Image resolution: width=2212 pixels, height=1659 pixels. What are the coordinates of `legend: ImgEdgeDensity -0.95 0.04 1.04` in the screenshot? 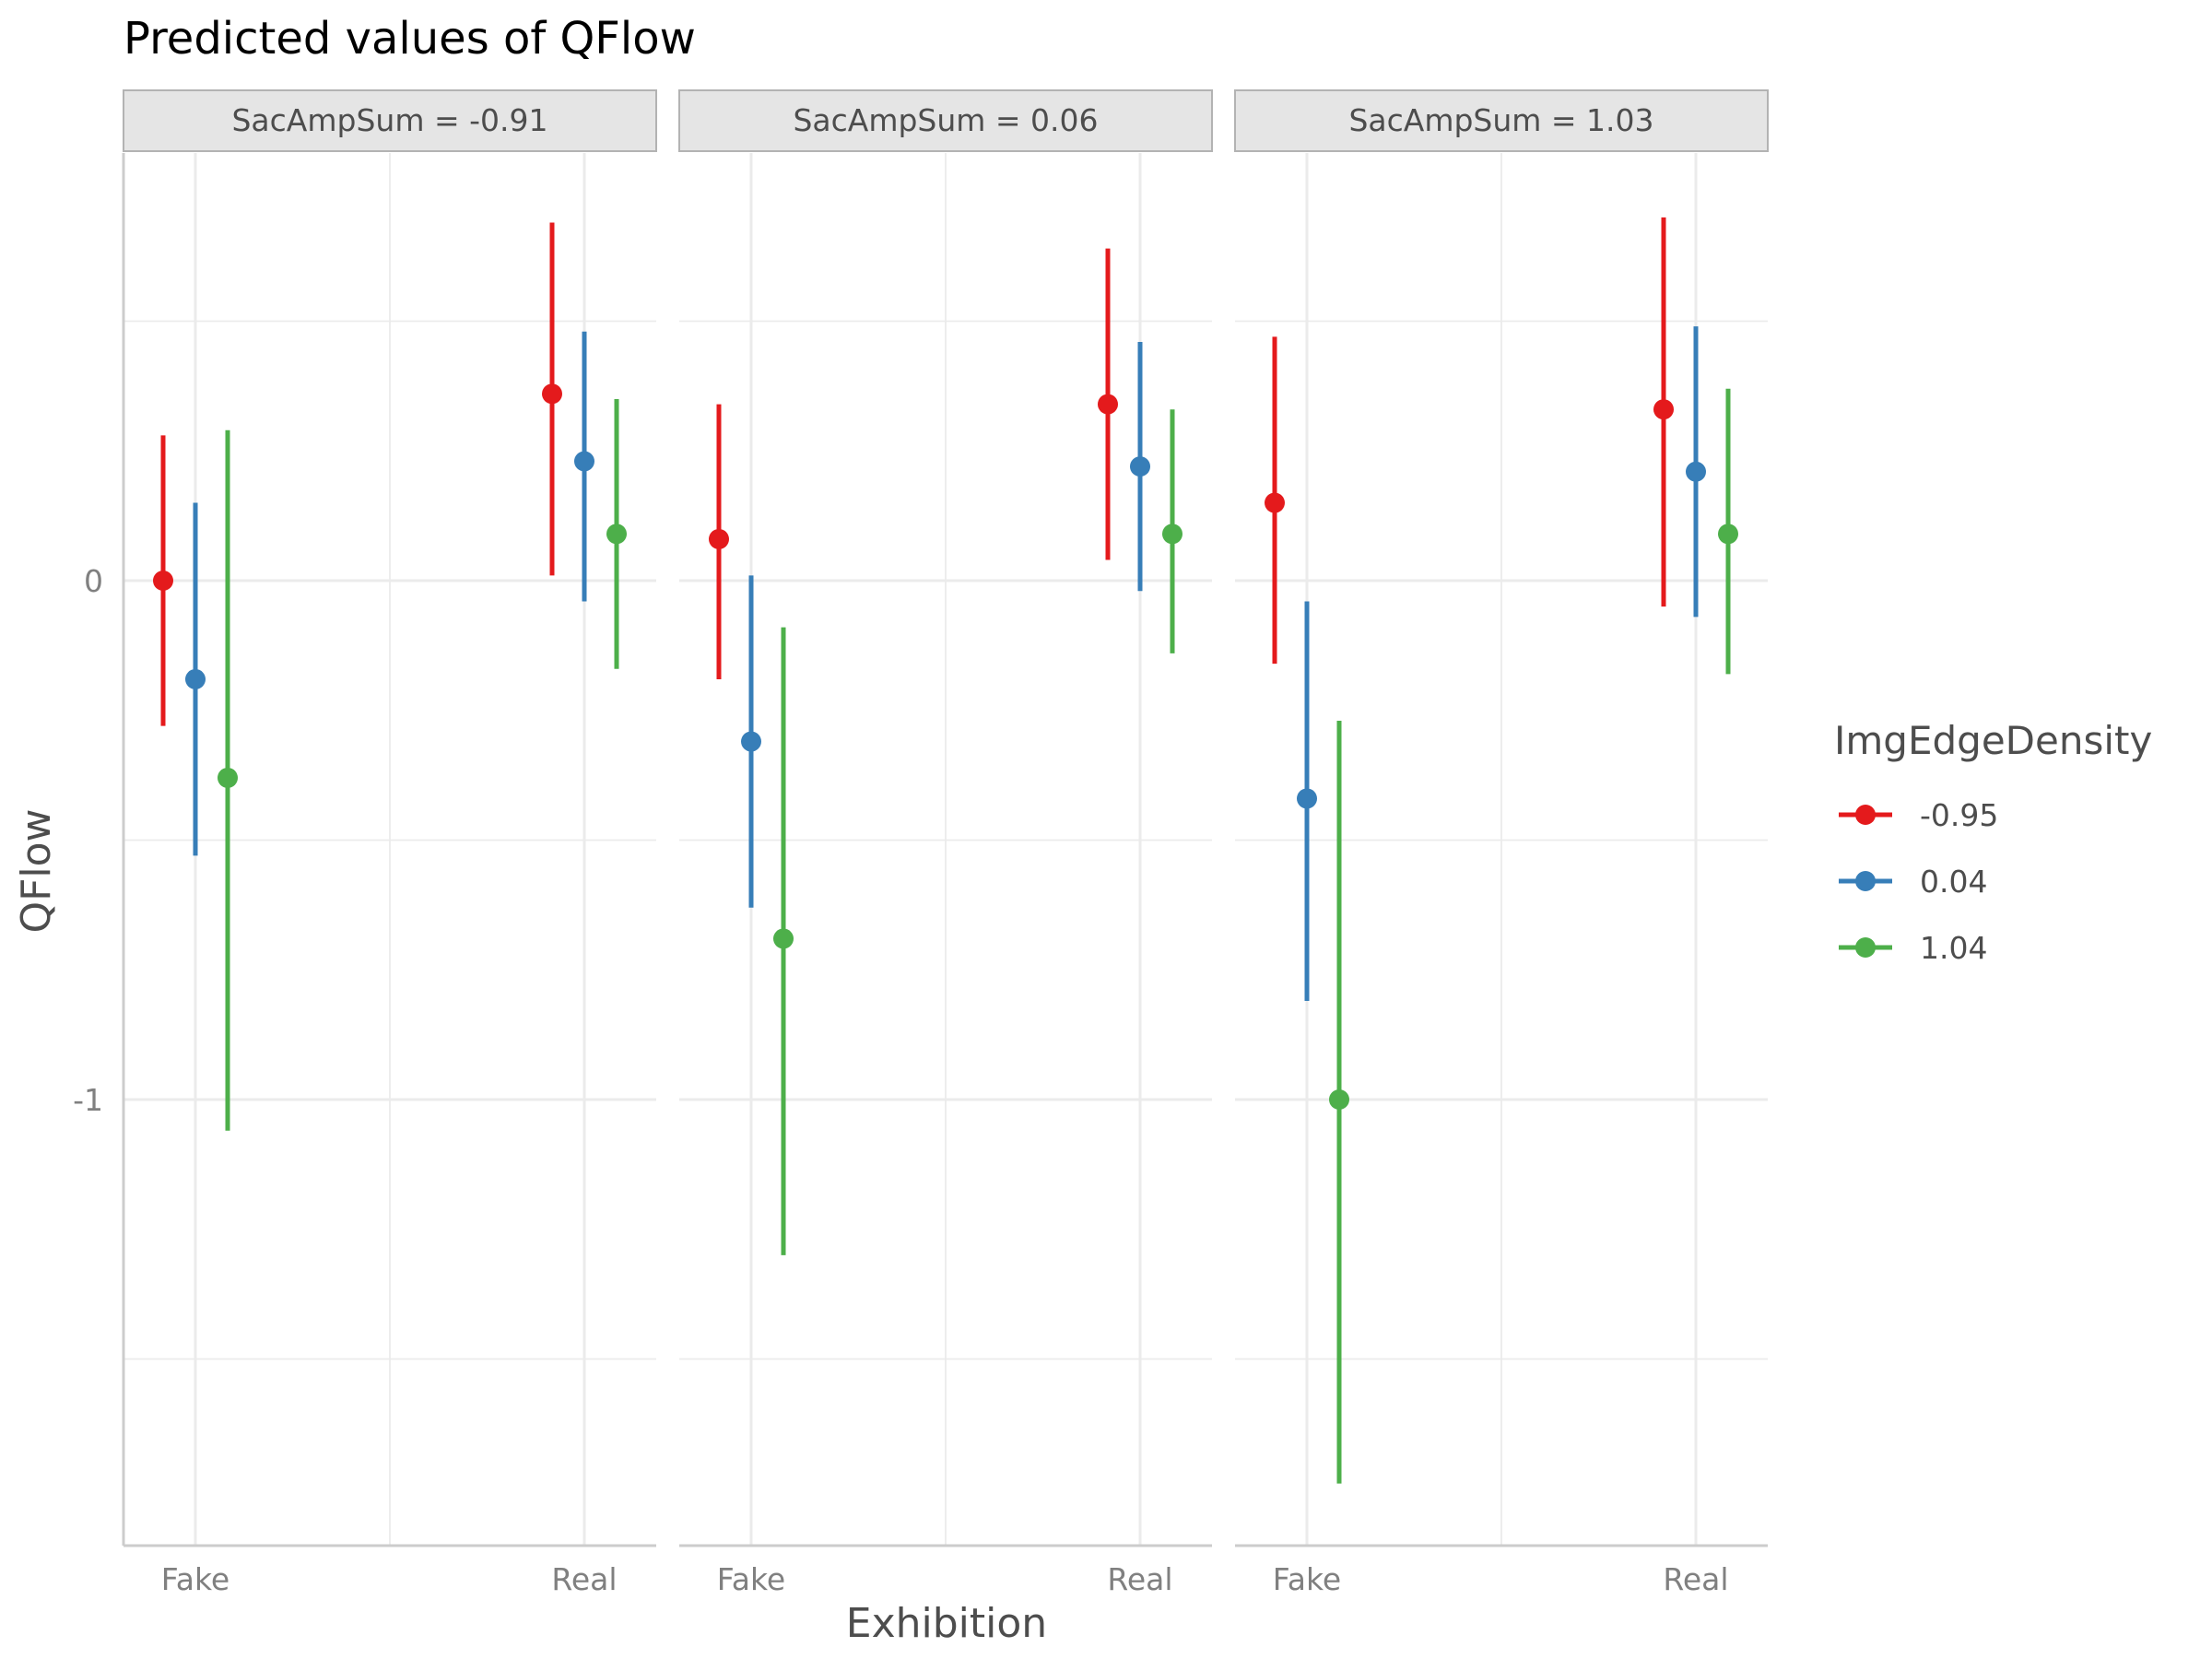 It's located at (1993, 842).